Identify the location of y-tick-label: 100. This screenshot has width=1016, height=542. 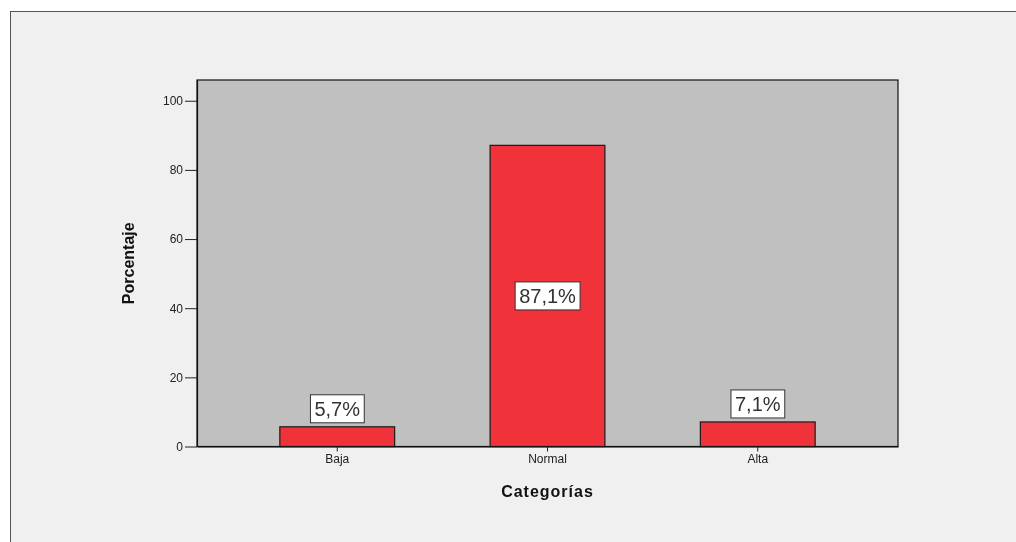
(173, 101).